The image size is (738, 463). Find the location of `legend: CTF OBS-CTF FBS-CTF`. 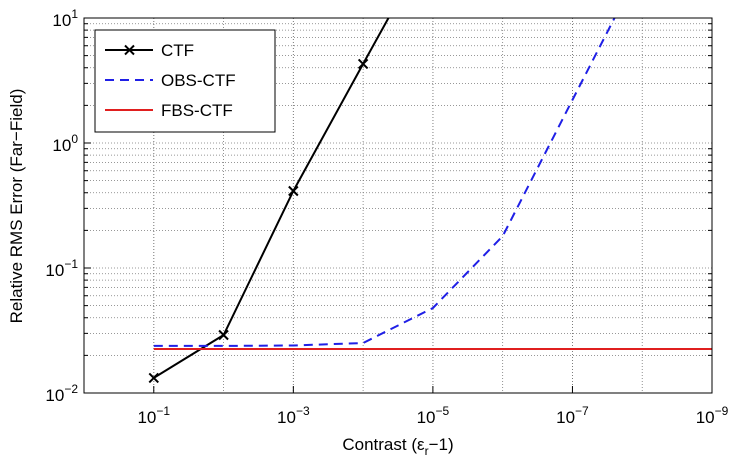

legend: CTF OBS-CTF FBS-CTF is located at coordinates (185, 81).